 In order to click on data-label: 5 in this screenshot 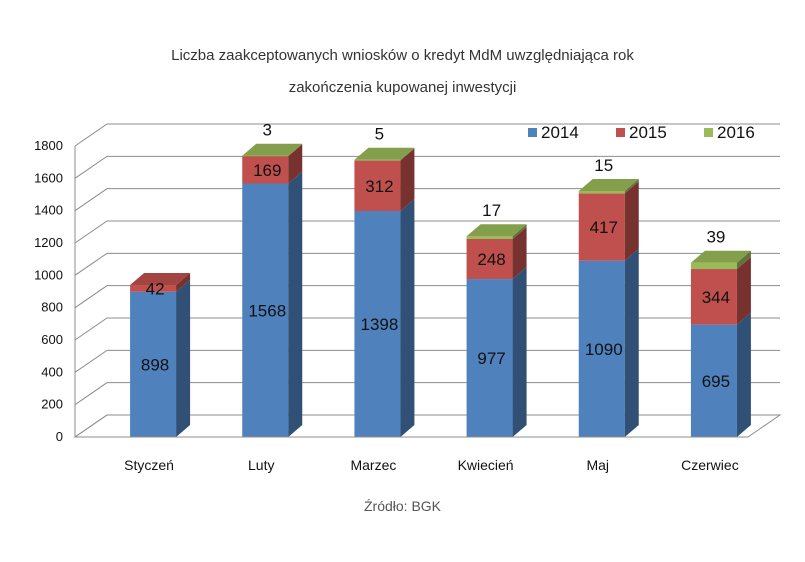, I will do `click(379, 134)`.